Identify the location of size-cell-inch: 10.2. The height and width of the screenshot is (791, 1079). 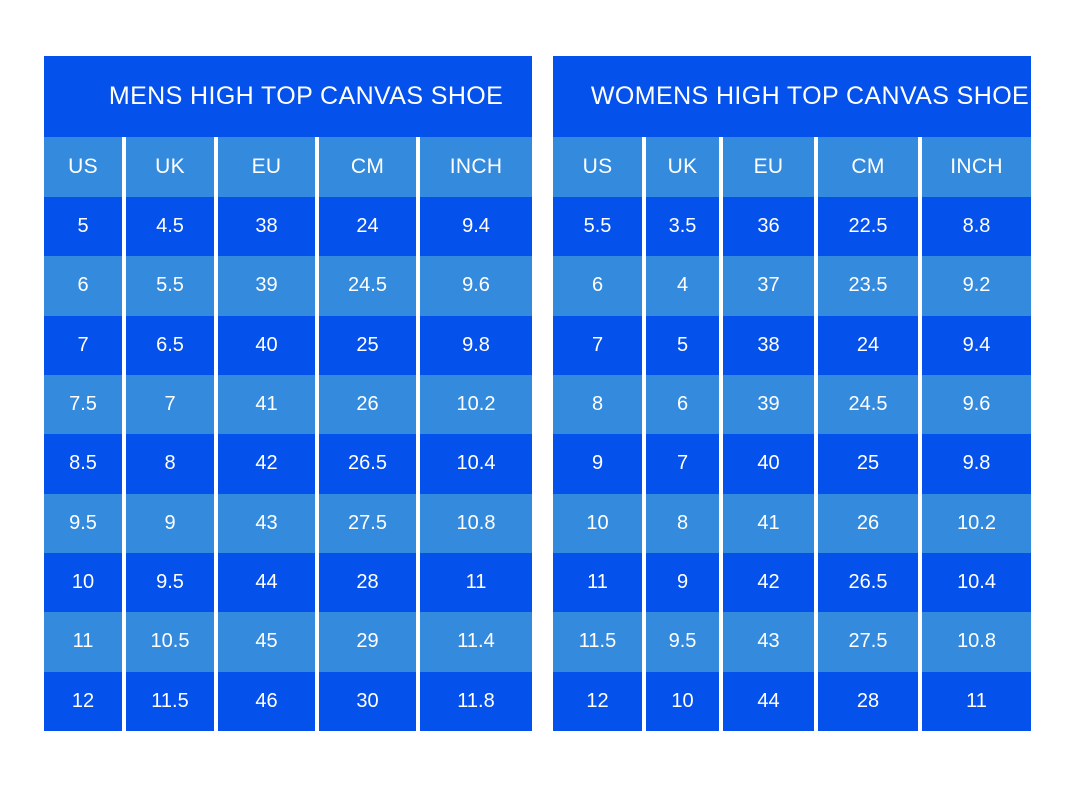
(974, 523).